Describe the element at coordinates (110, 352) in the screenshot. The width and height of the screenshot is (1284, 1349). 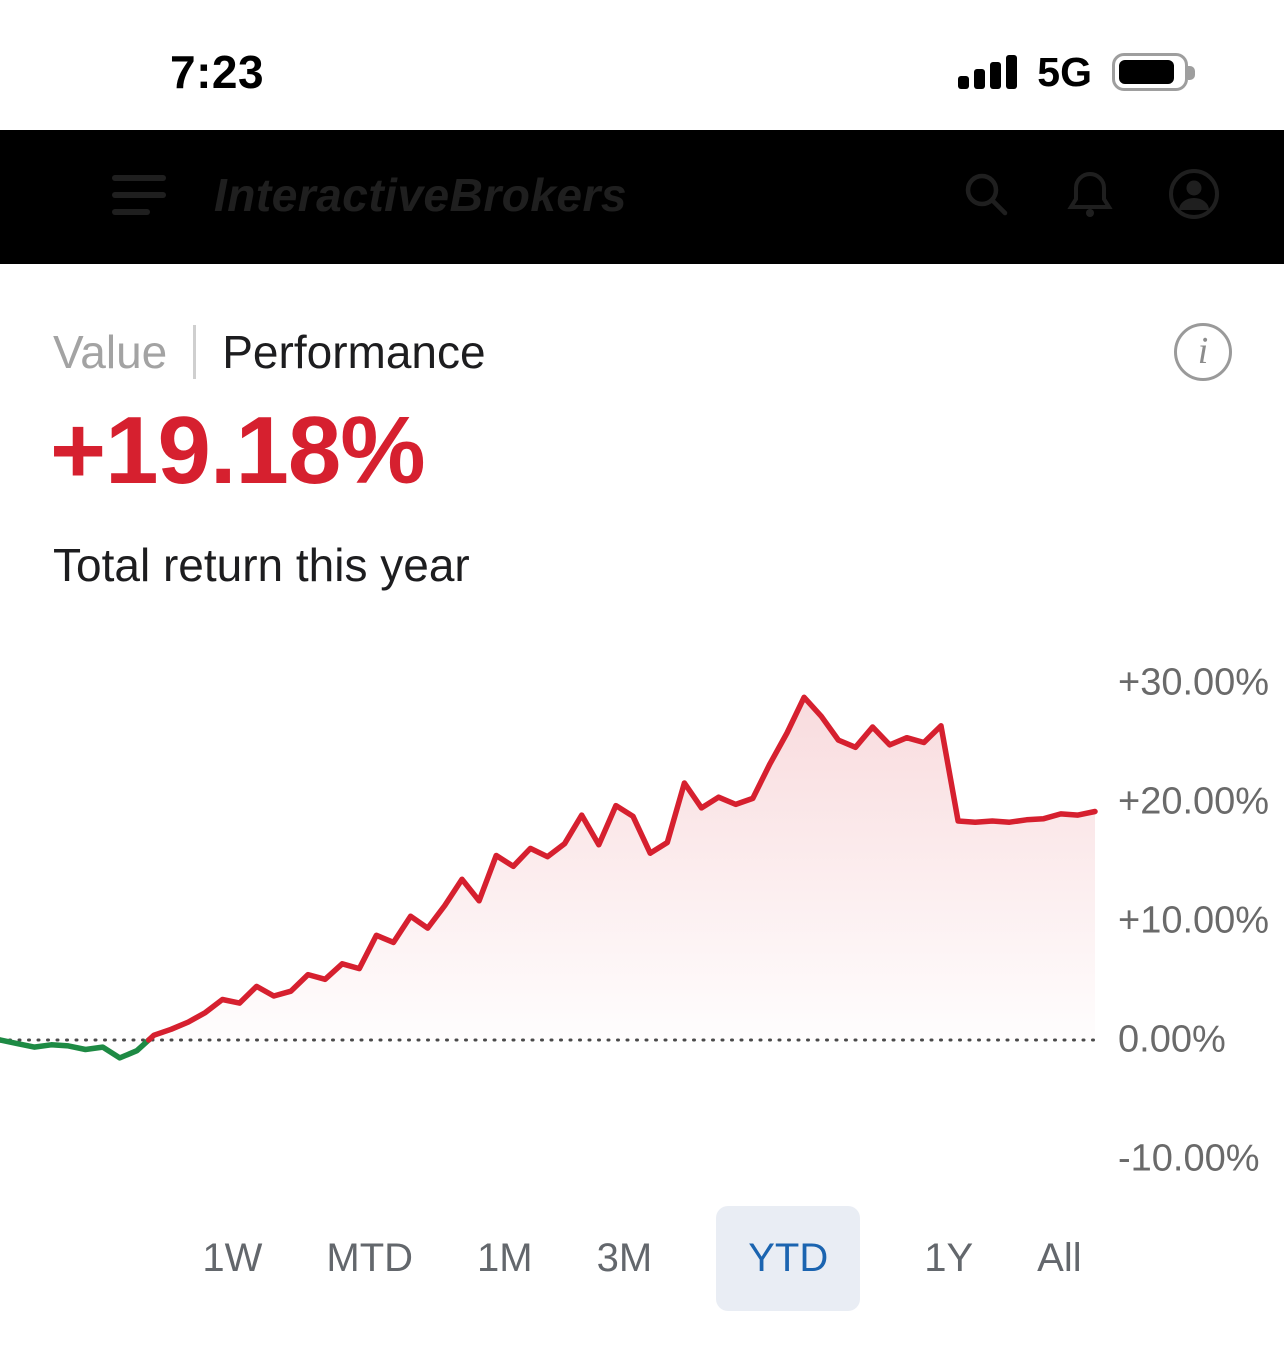
I see `tab-value: Value` at that location.